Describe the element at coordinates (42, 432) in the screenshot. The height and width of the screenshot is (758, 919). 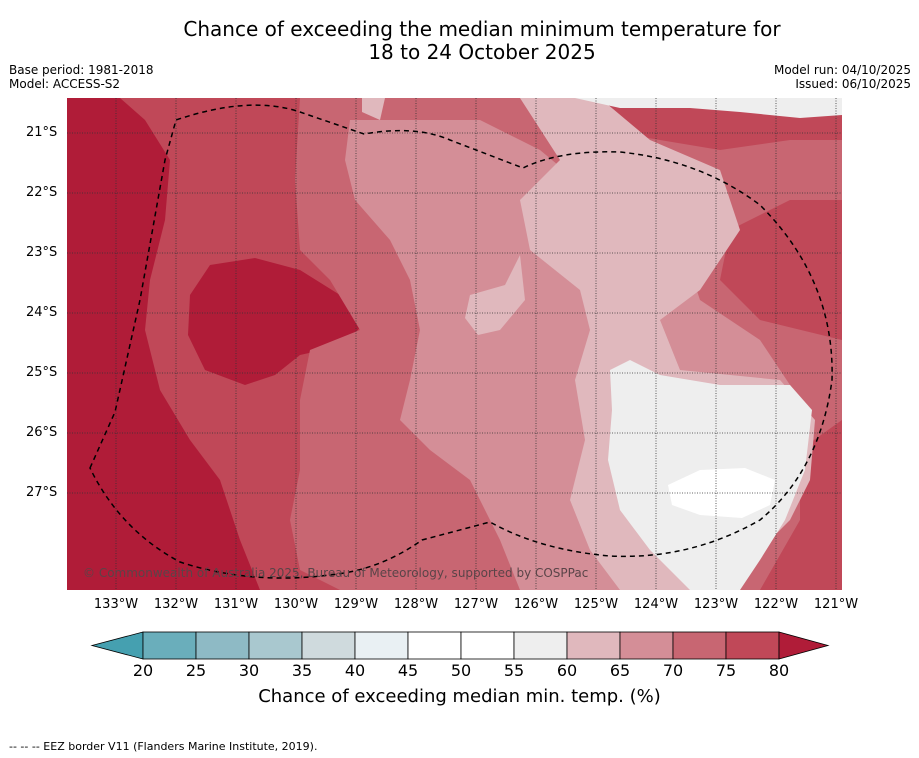
I see `latitude-label: 26°S` at that location.